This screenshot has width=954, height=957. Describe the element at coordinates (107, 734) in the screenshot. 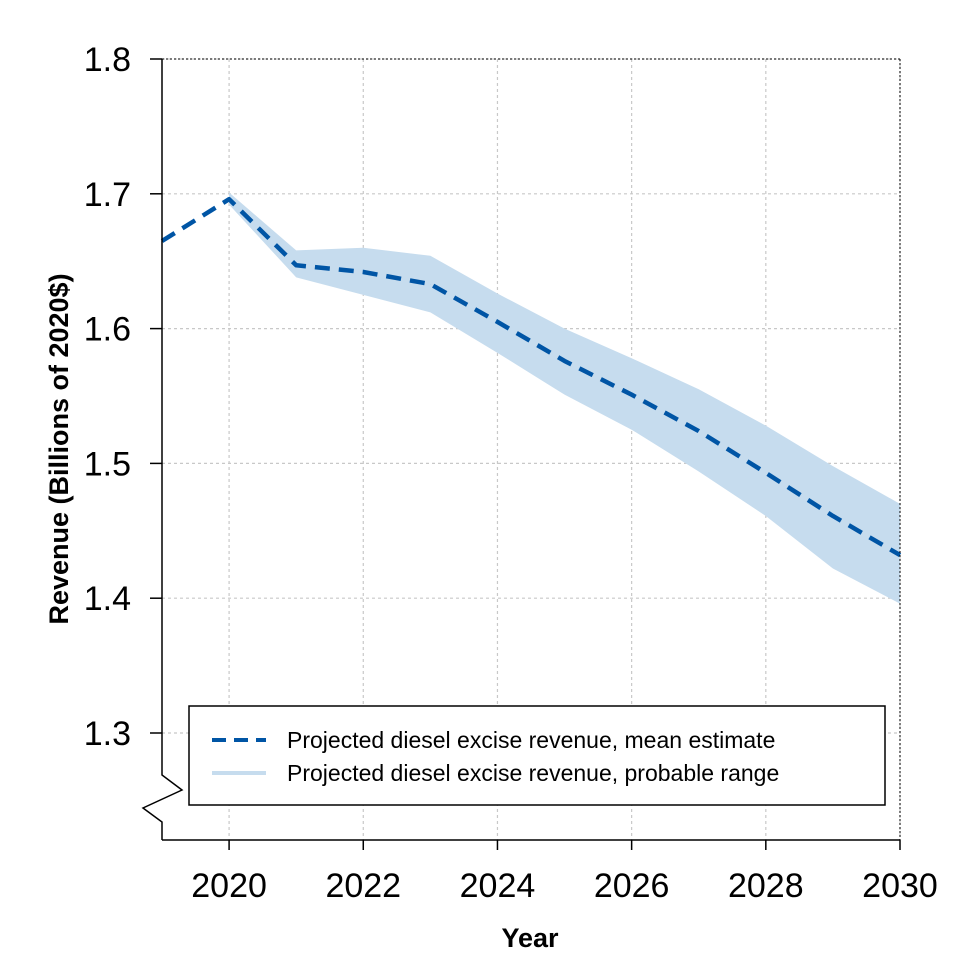

I see `y-tick-label: 1.3` at that location.